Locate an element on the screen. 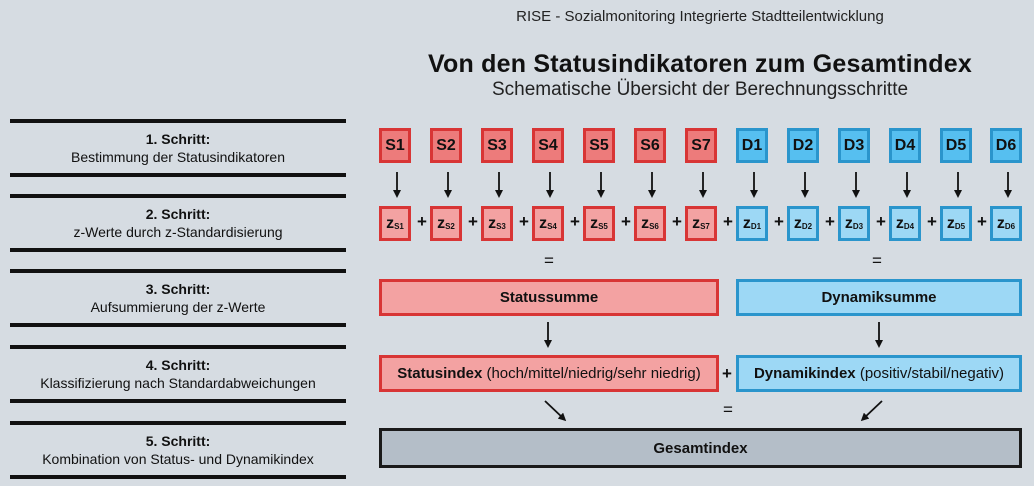 Image resolution: width=1034 pixels, height=486 pixels. z-subscript: D1 is located at coordinates (756, 226).